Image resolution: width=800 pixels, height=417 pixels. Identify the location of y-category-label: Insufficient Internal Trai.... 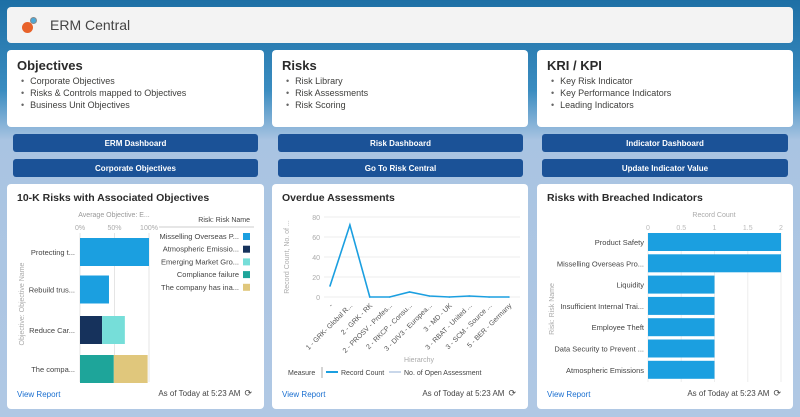
(602, 306).